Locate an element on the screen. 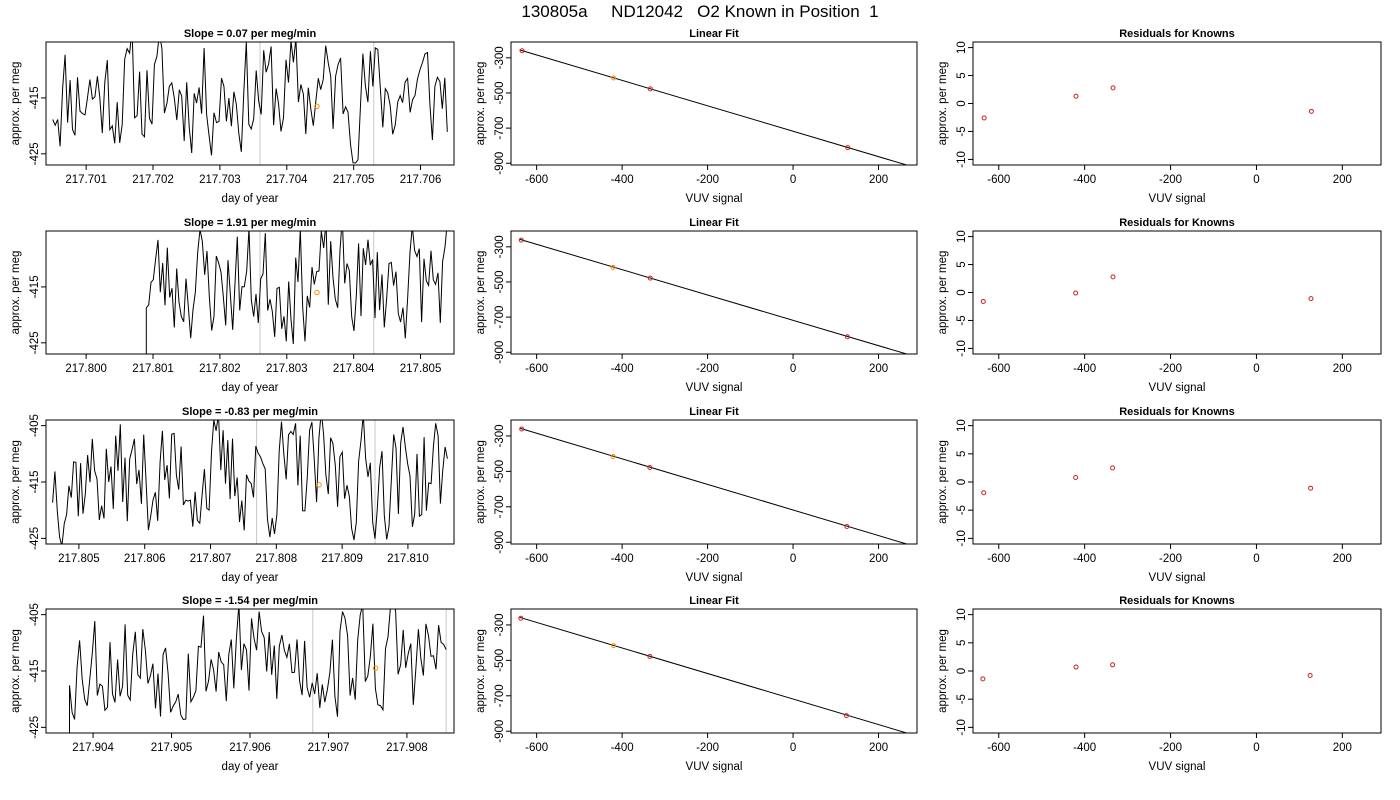 The width and height of the screenshot is (1400, 800). x-tick-label: 217.908 is located at coordinates (407, 748).